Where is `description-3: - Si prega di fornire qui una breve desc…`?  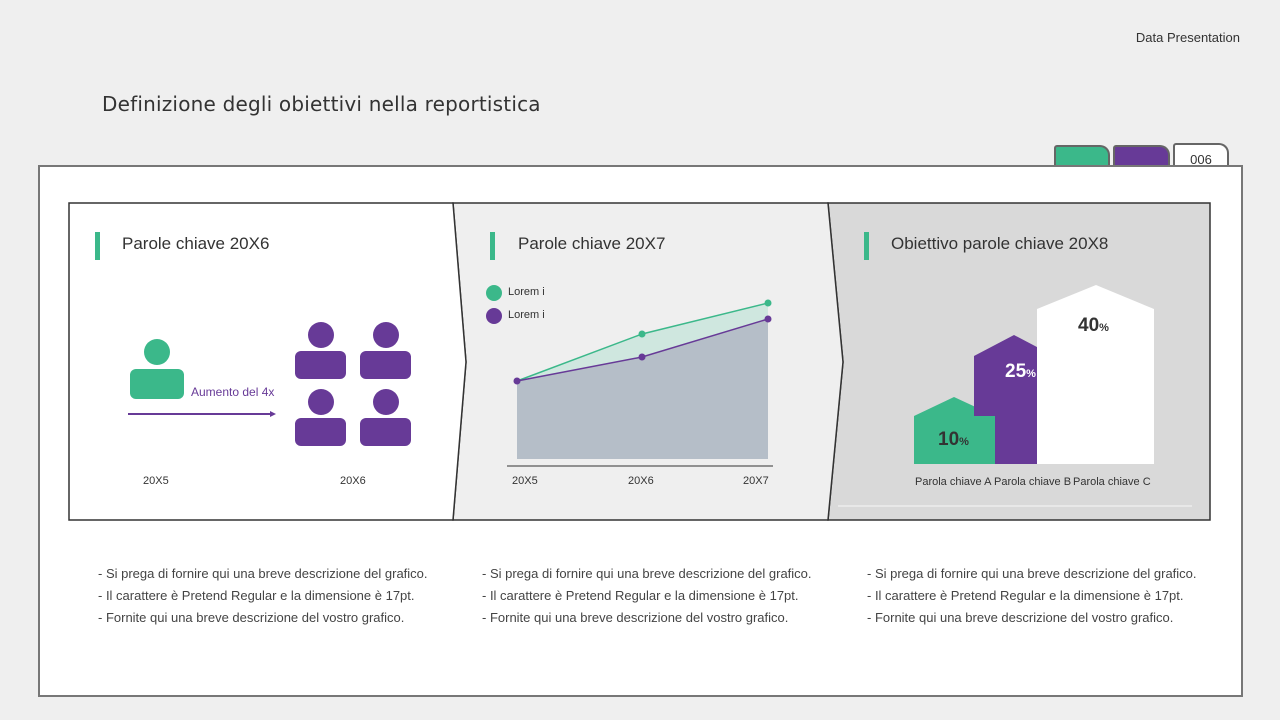
description-3: - Si prega di fornire qui una breve desc… is located at coordinates (1032, 595).